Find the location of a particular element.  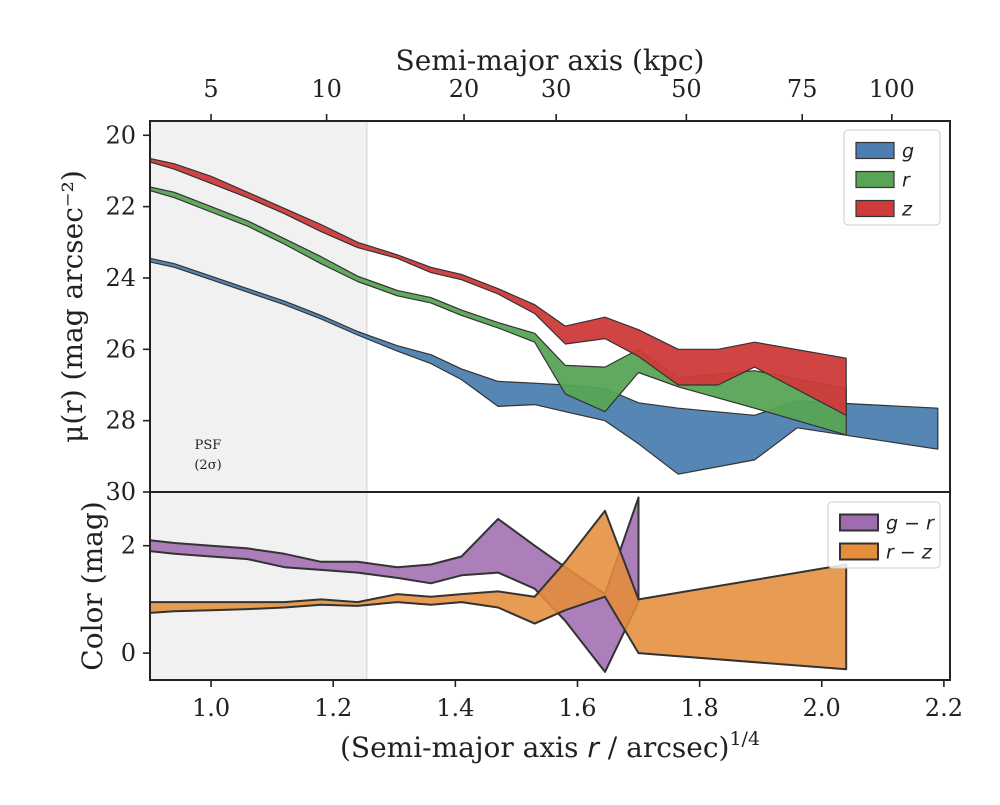

x-tick-label: 2.2 is located at coordinates (944, 708).